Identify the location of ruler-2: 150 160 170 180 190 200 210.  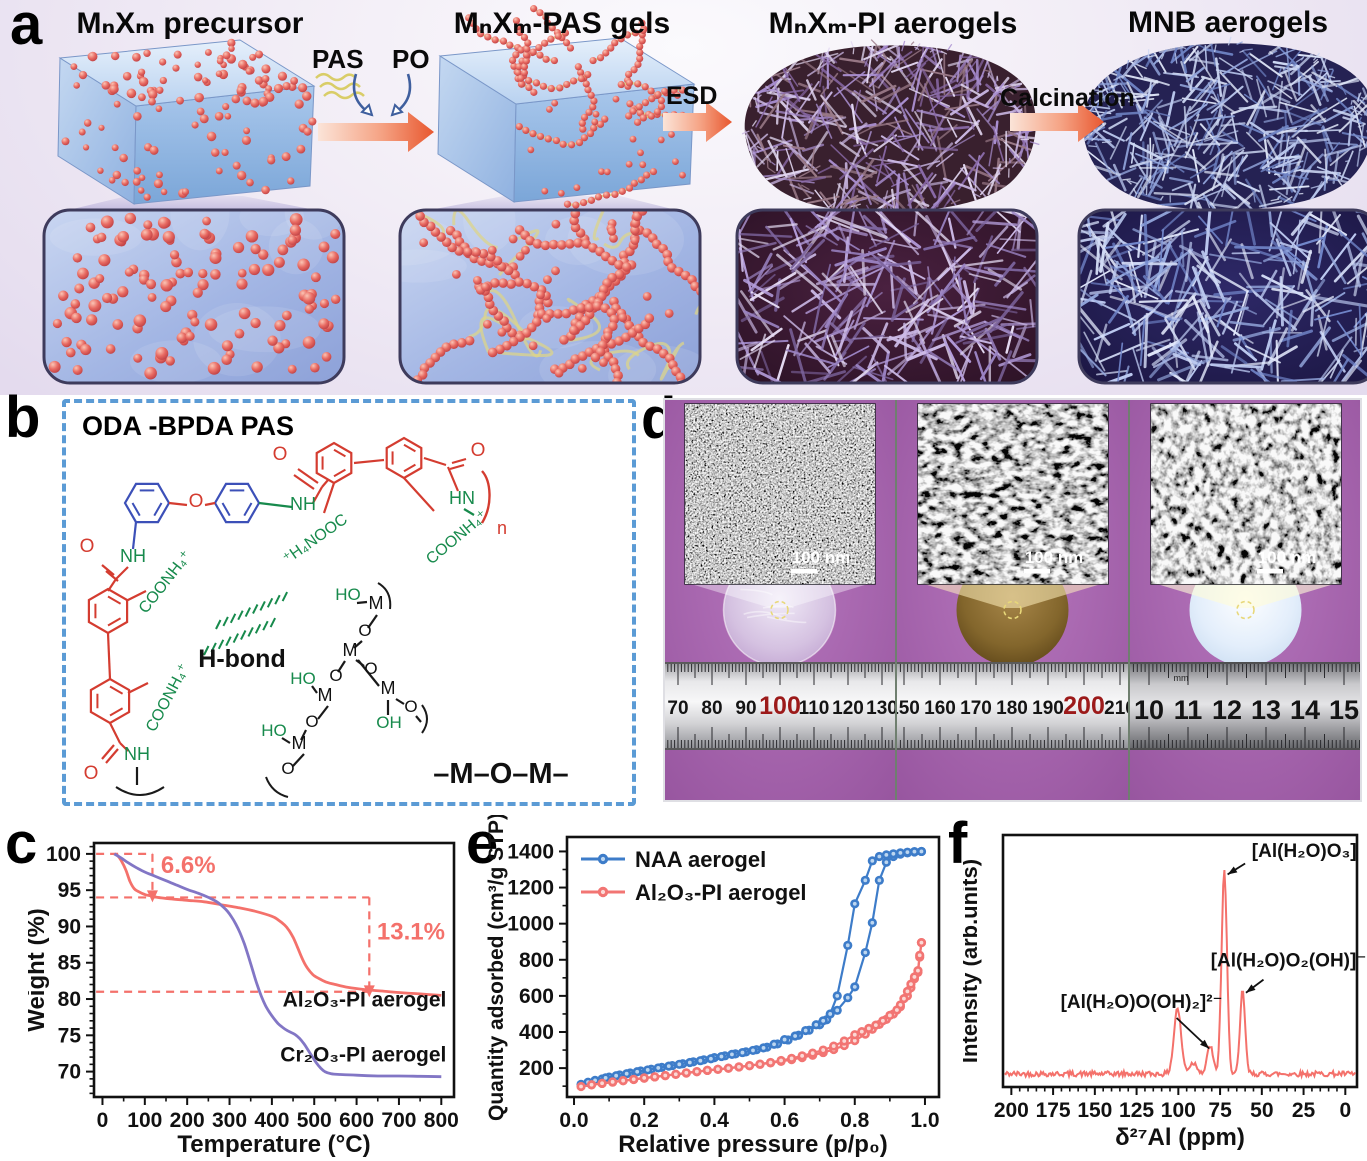
(1012, 706).